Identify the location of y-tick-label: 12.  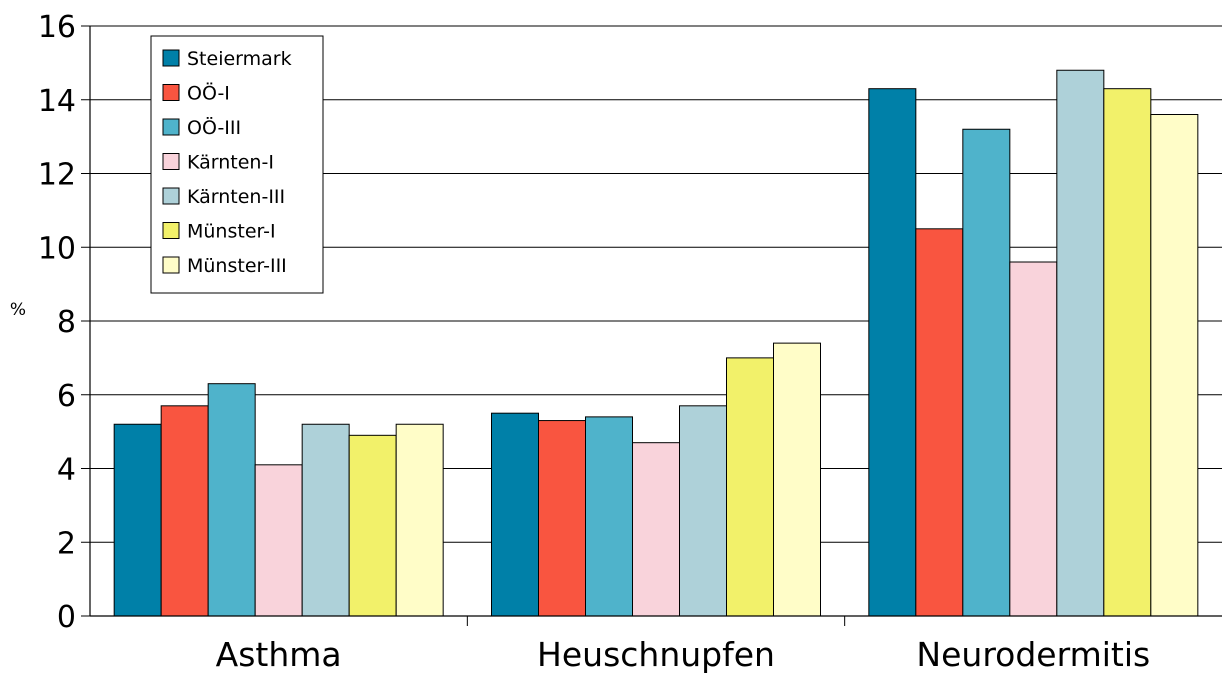
(57, 175).